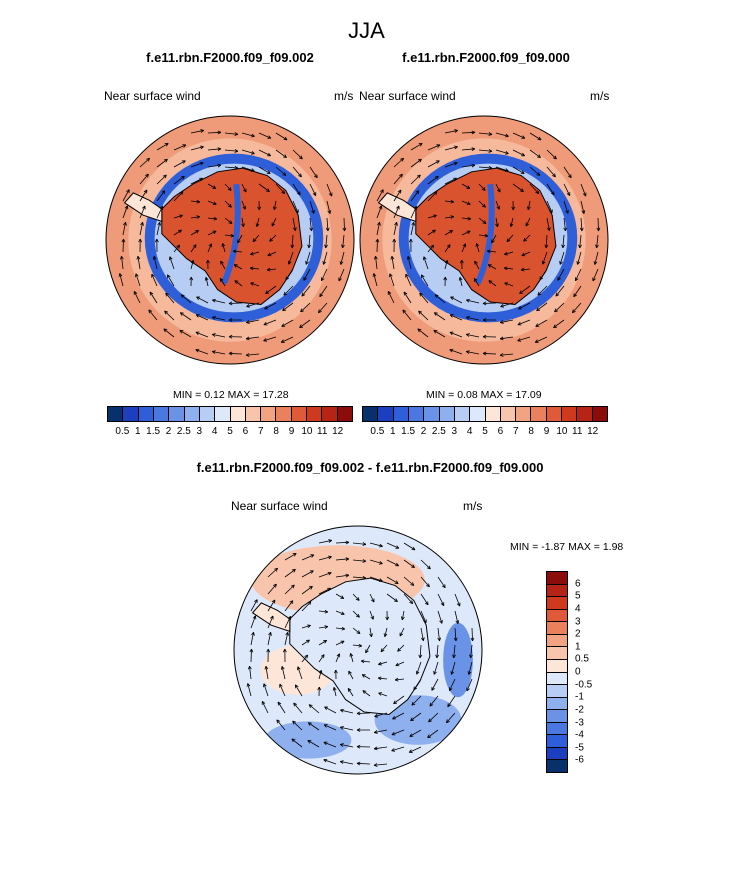  Describe the element at coordinates (279, 506) in the screenshot. I see `panel-3-variable-label: Near surface wind` at that location.